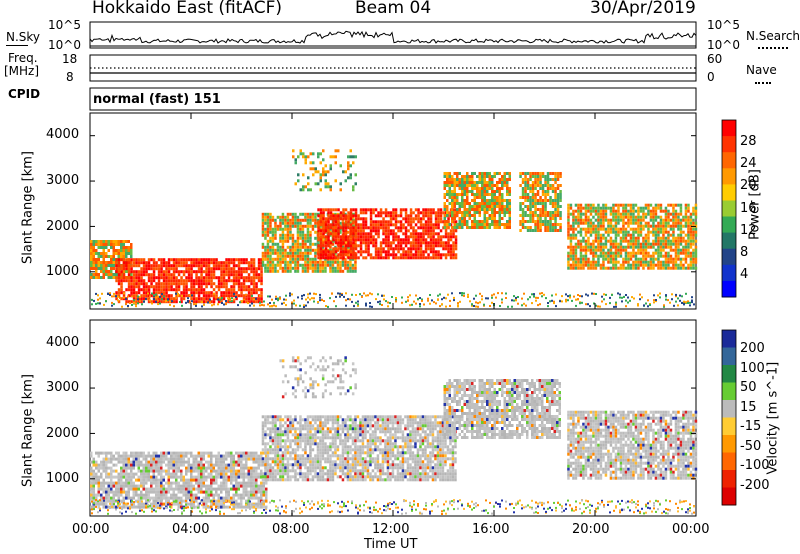 The width and height of the screenshot is (800, 554). Describe the element at coordinates (748, 142) in the screenshot. I see `power-colorbar-tick: 28` at that location.